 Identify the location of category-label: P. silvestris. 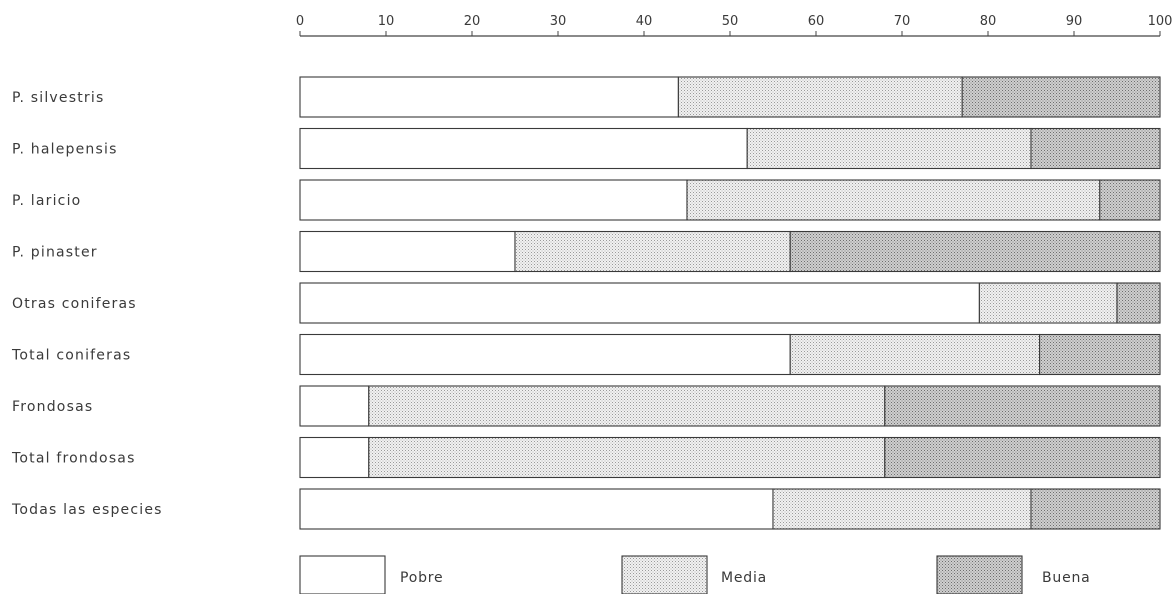
(58, 98).